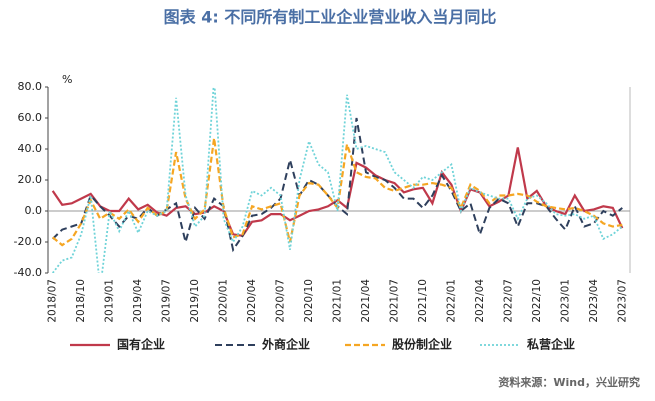  Describe the element at coordinates (565, 301) in the screenshot. I see `x-tick-label: 2023/01` at that location.